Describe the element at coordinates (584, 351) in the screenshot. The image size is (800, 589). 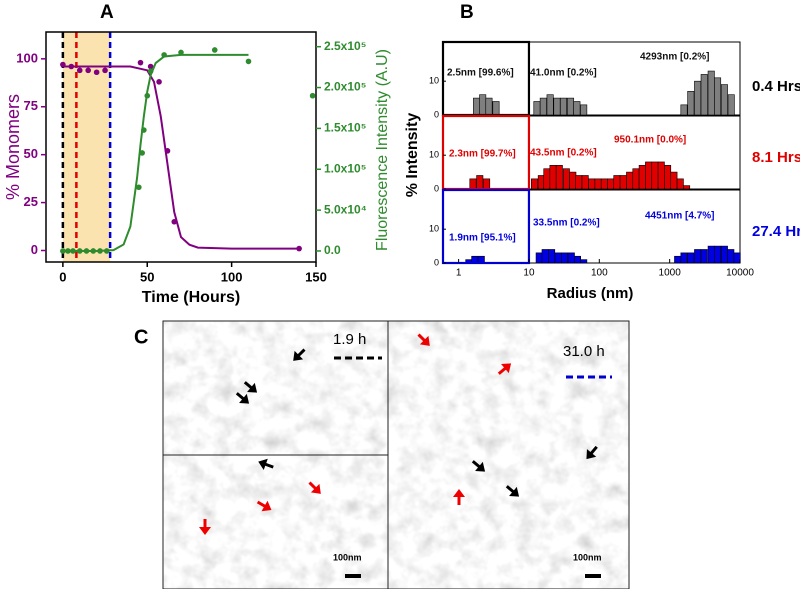
I see `time-label: 31.0 h` at that location.